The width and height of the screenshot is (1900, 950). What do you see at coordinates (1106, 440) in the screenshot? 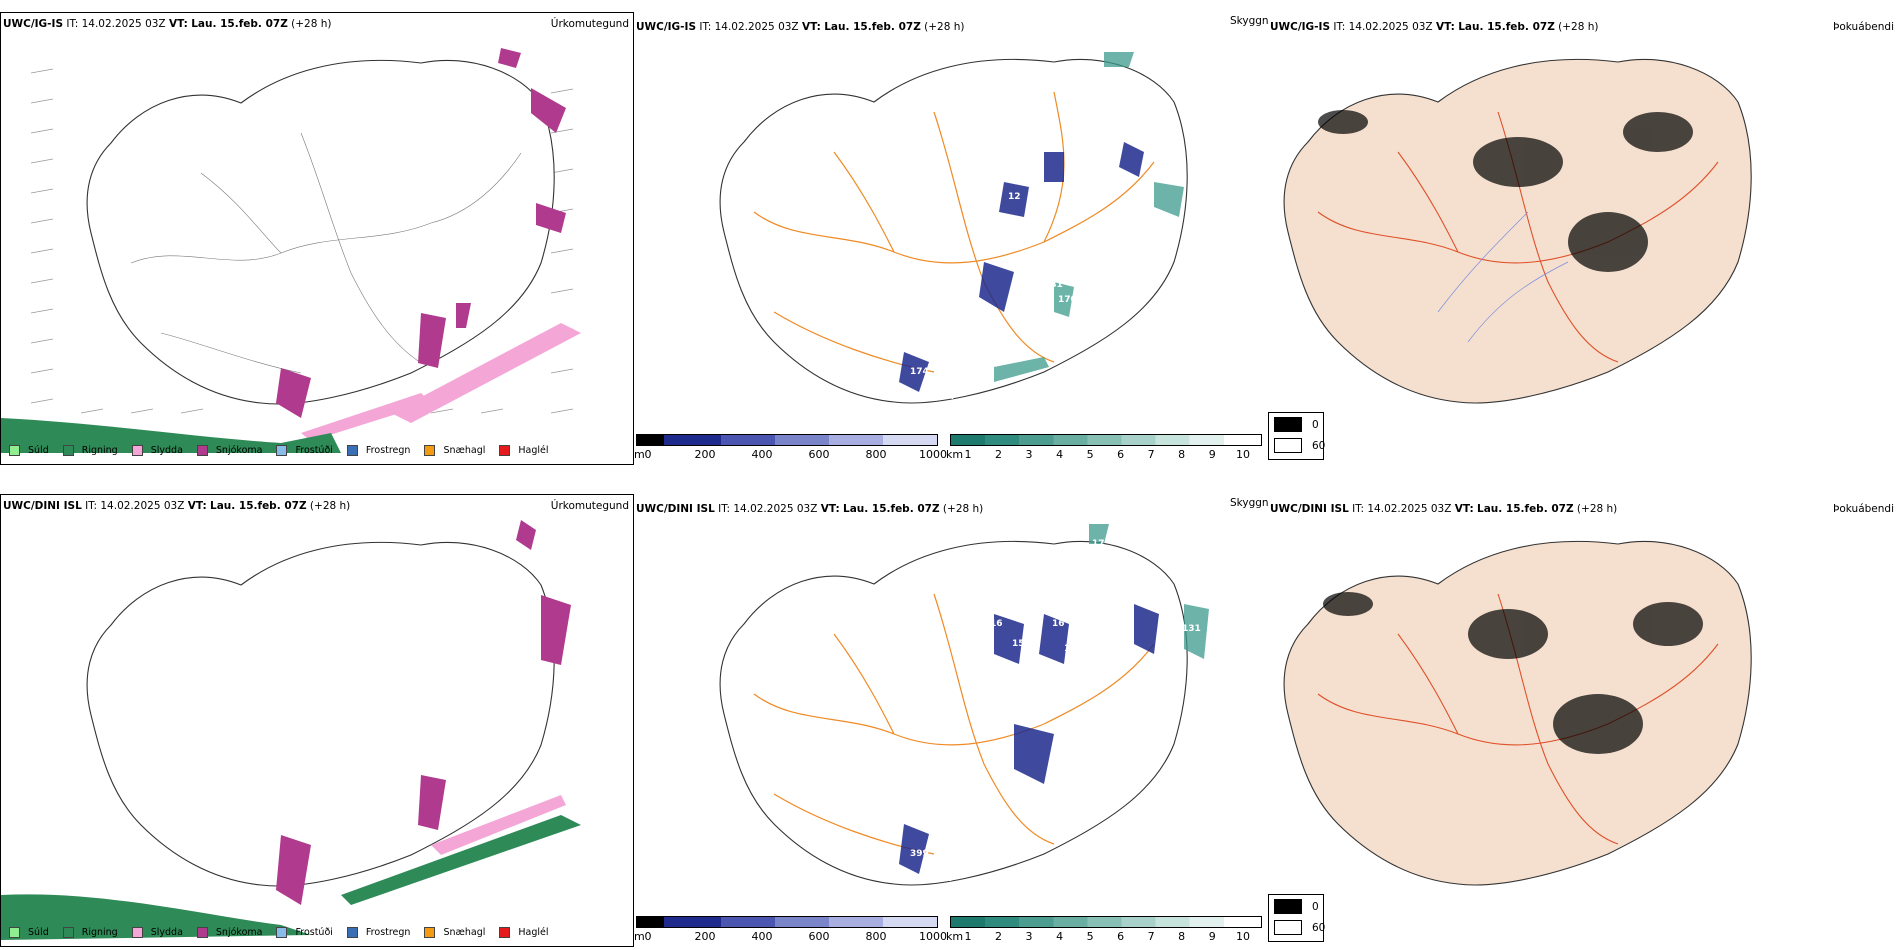
I see `visibility-colorbar` at bounding box center [1106, 440].